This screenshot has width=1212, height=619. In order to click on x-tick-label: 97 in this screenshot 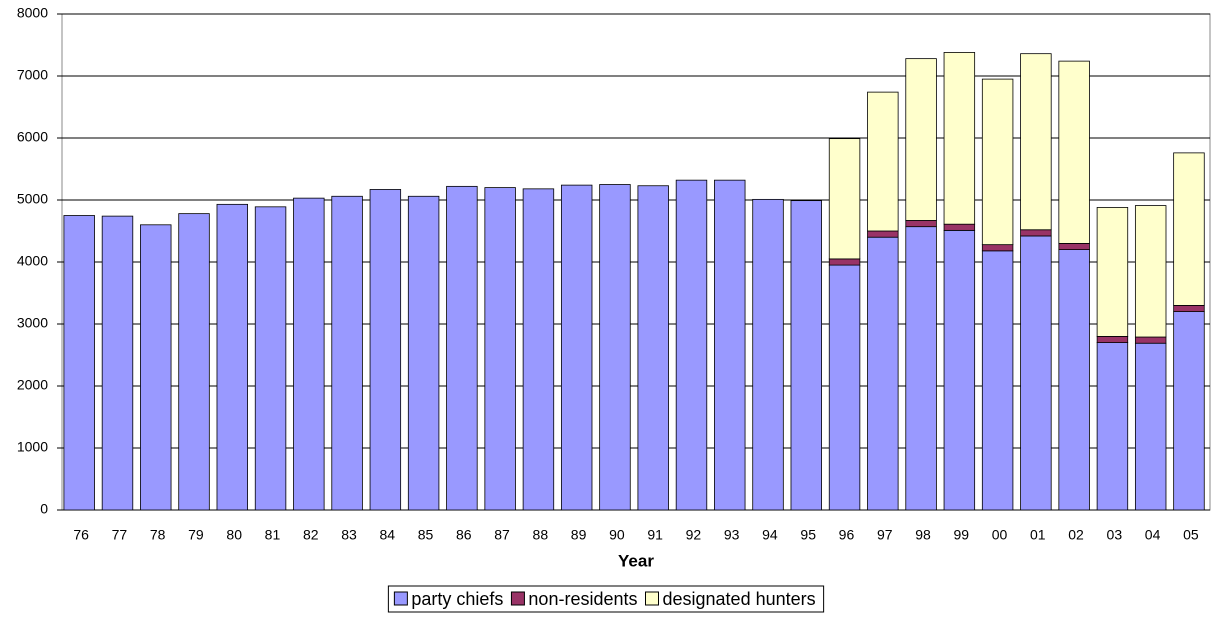, I will do `click(885, 535)`.